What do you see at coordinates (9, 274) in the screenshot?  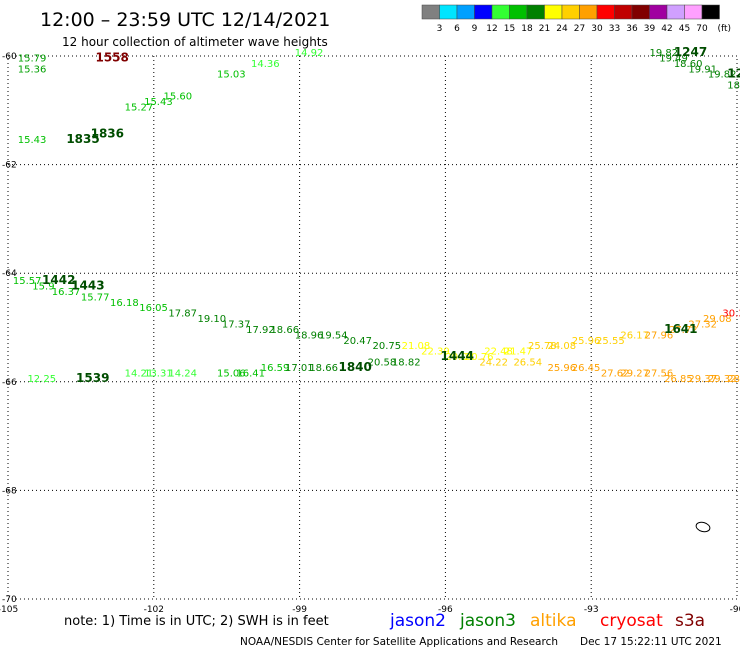 I see `y-tick-label: -64` at bounding box center [9, 274].